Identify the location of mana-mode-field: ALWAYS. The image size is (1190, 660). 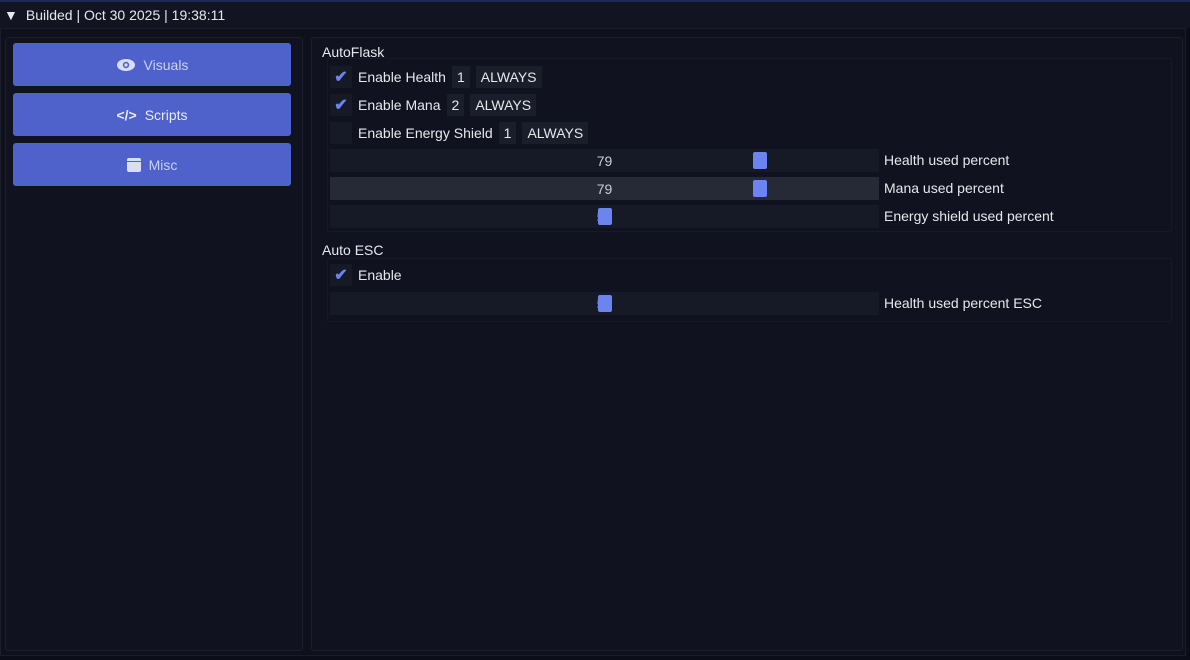
(503, 105).